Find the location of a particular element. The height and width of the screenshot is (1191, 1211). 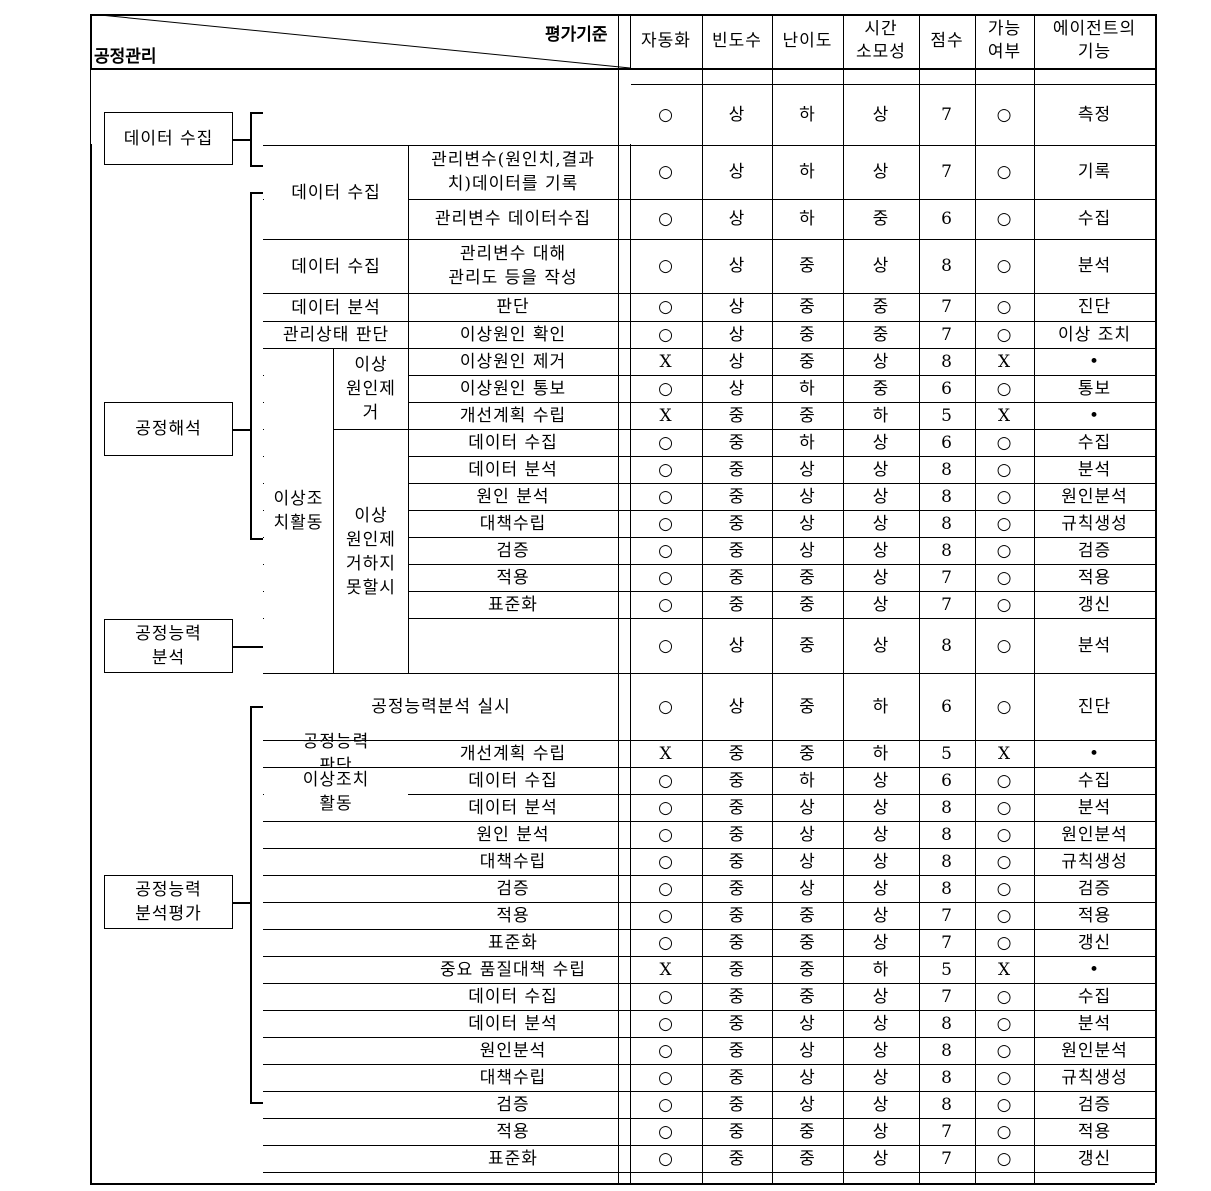

connector-line is located at coordinates (241, 903).